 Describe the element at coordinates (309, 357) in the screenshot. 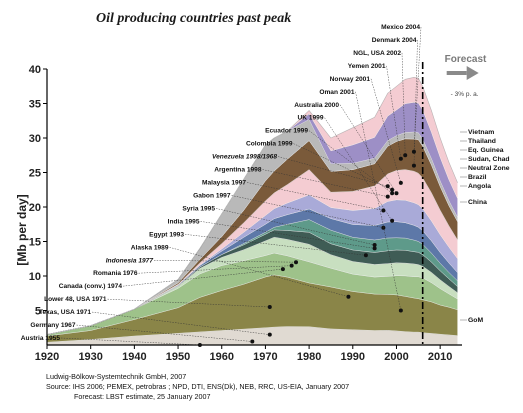

I see `x-tick-label: 1980` at that location.